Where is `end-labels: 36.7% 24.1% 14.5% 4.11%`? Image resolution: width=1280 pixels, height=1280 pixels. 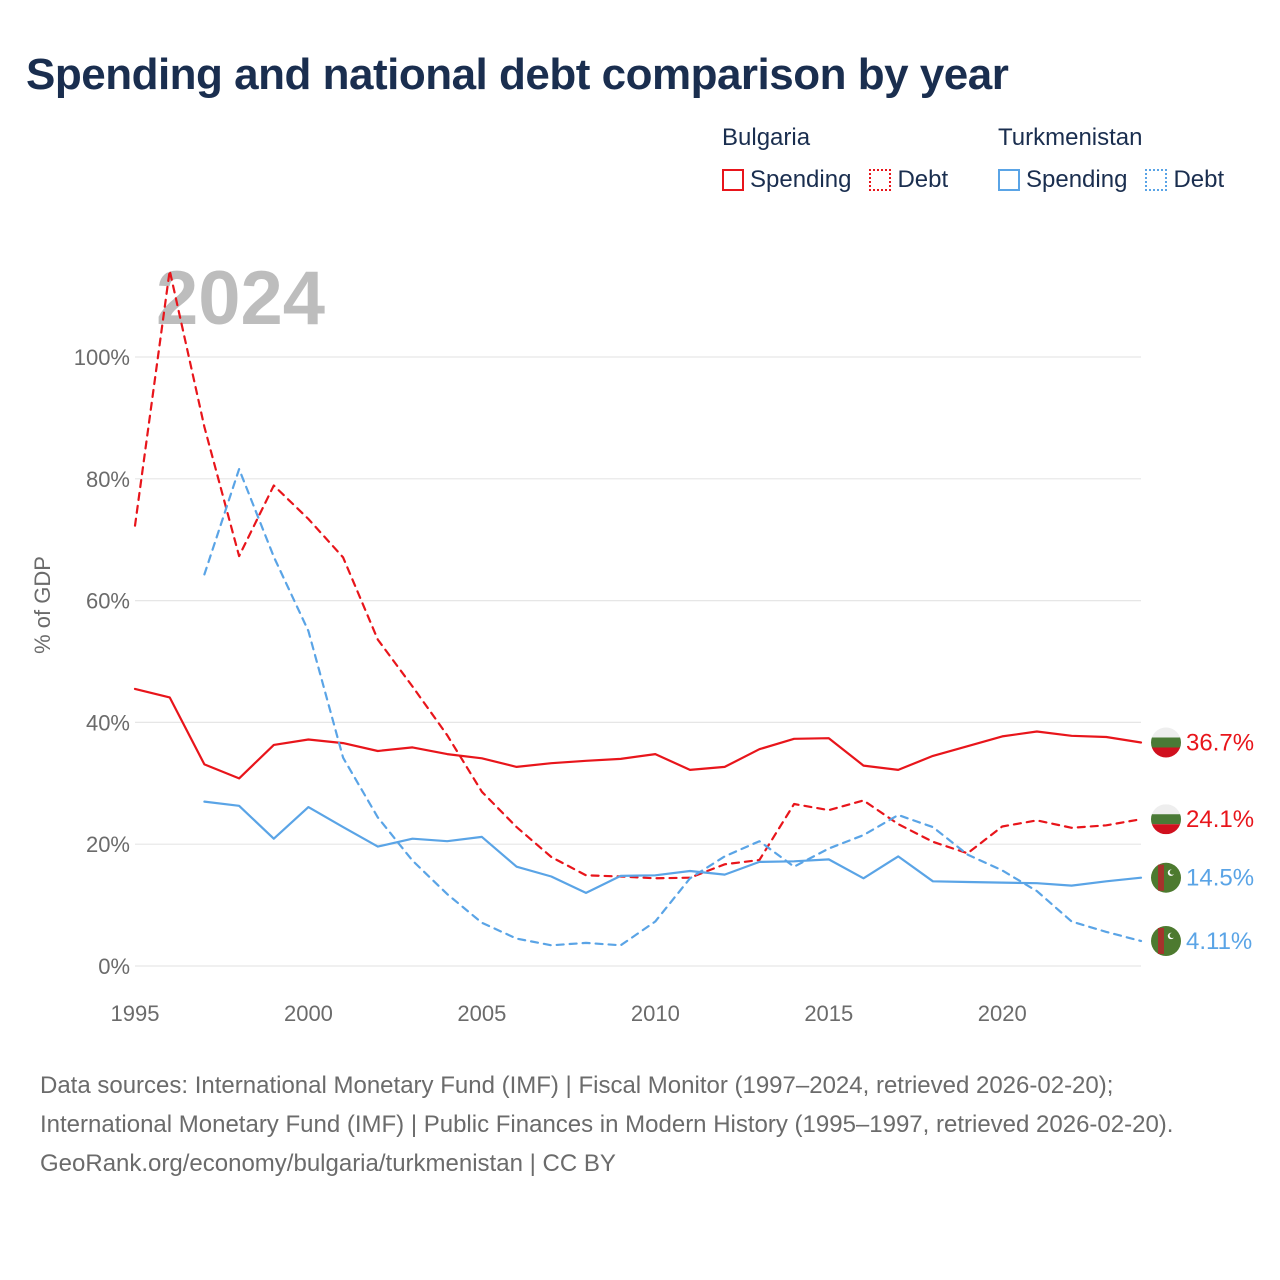
end-labels: 36.7% 24.1% 14.5% 4.11% is located at coordinates (1202, 841).